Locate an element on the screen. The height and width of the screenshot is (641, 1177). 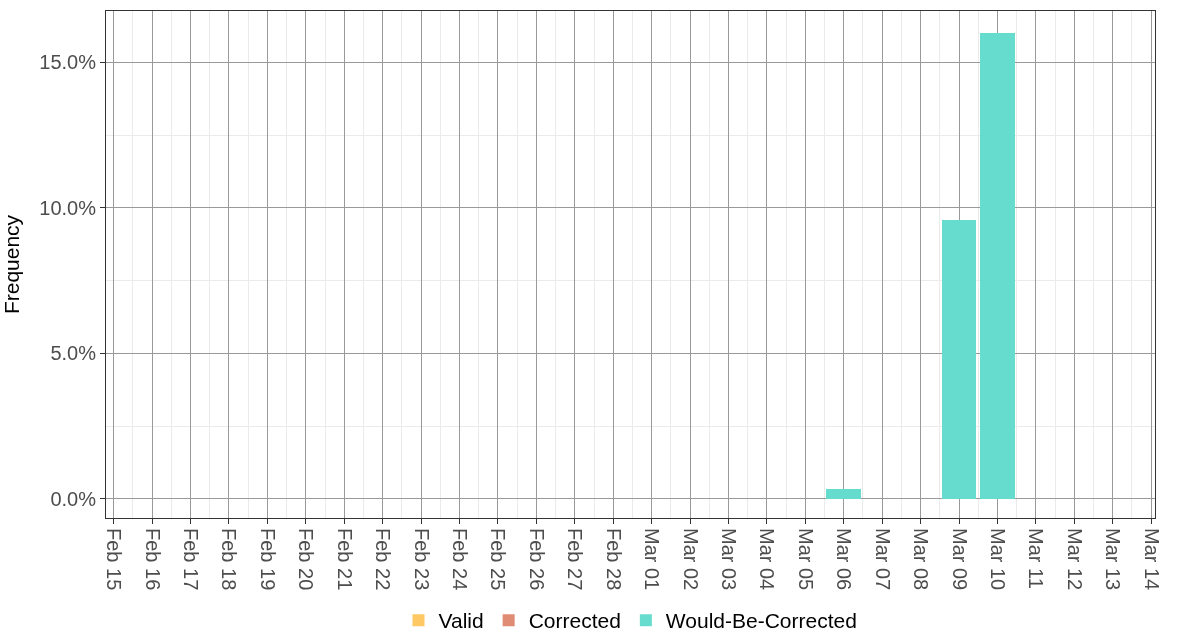
x-tick-label: Mar 02 is located at coordinates (690, 559).